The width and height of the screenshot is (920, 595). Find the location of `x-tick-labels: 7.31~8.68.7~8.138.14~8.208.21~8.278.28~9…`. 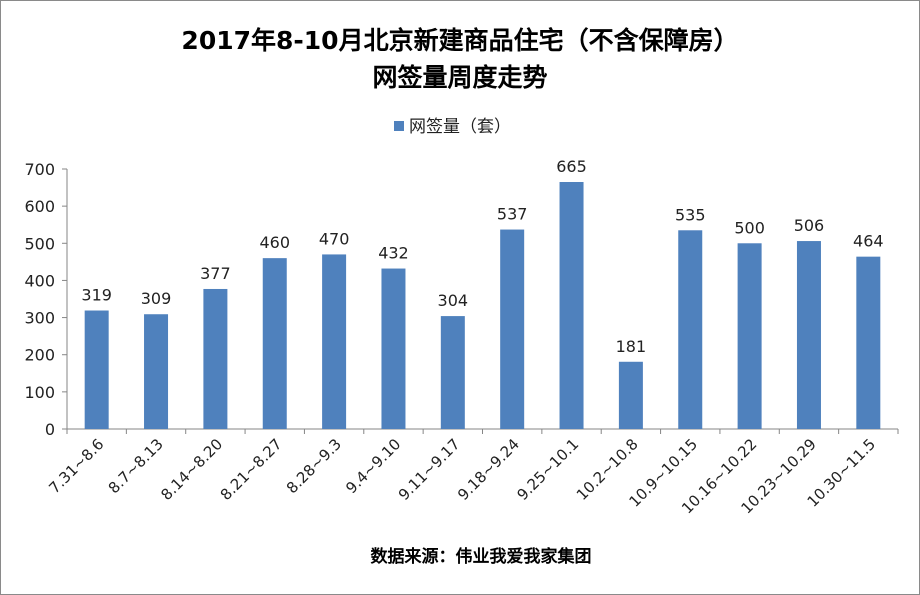

x-tick-labels: 7.31~8.68.7~8.138.14~8.208.21~8.278.28~9… is located at coordinates (462, 476).